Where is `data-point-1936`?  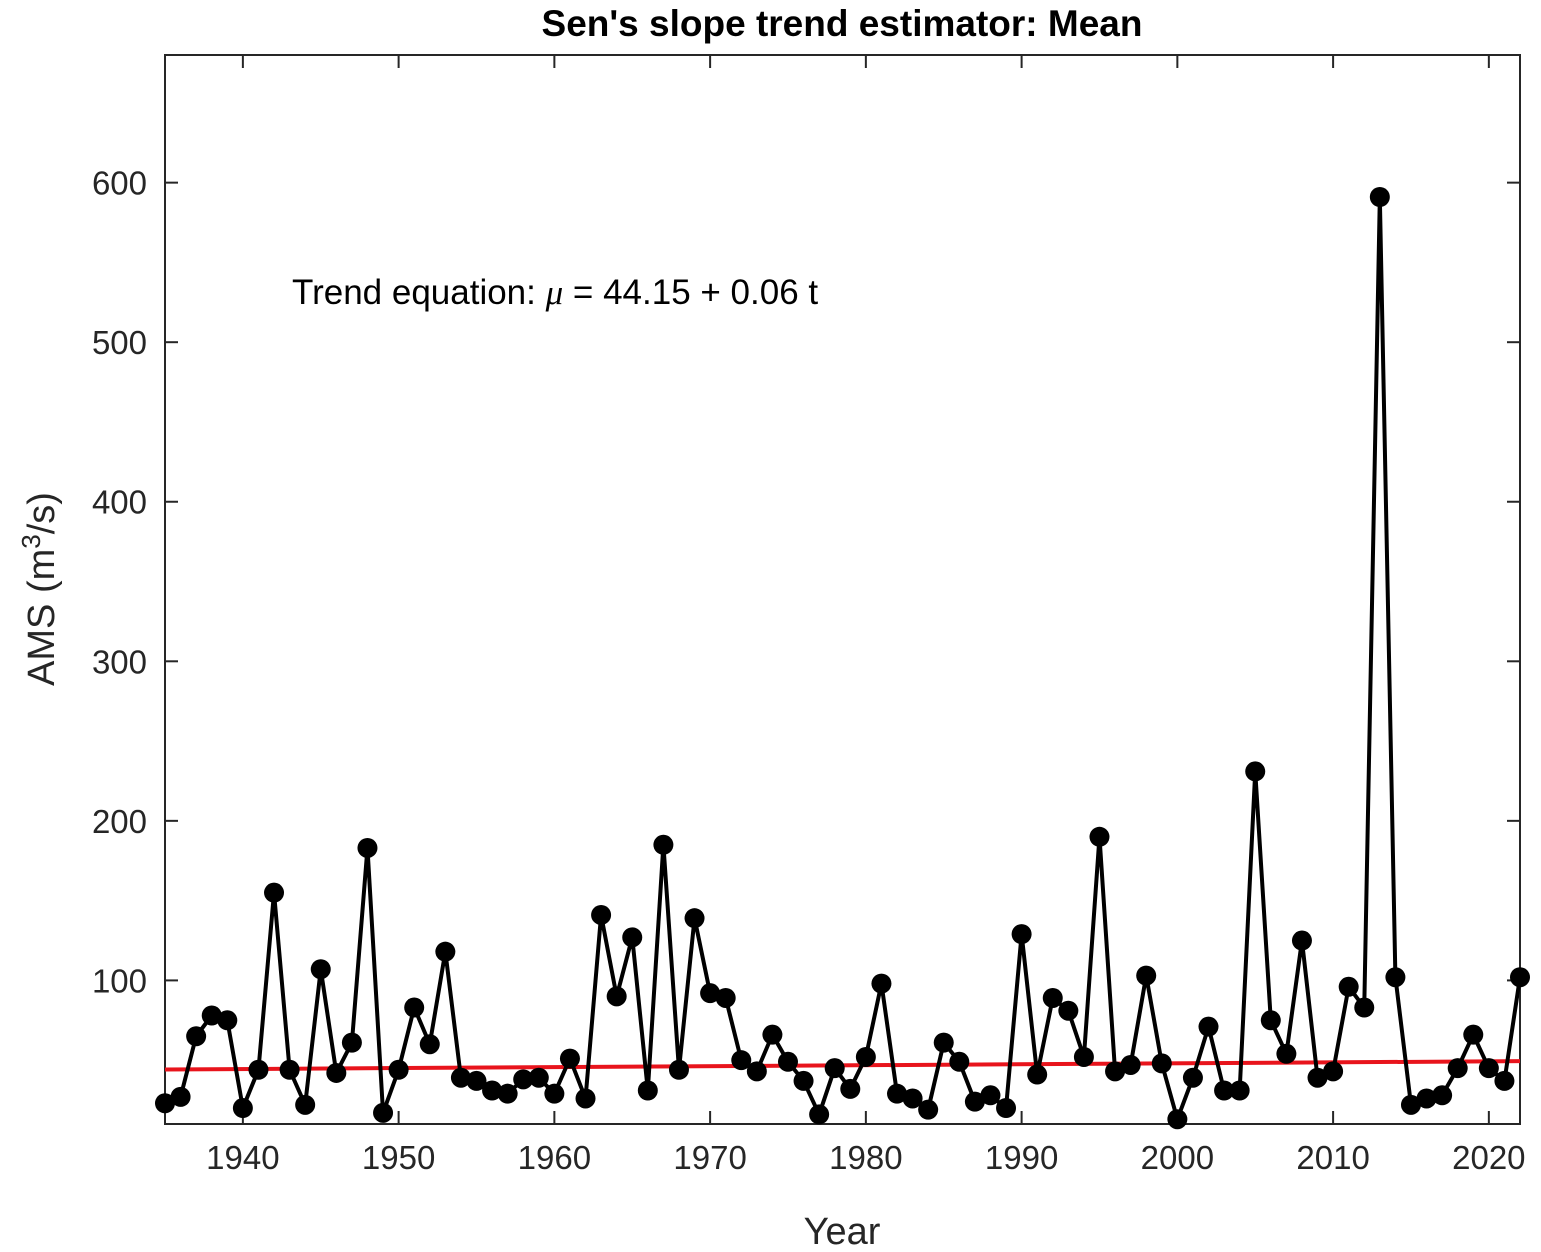 data-point-1936 is located at coordinates (180, 1096).